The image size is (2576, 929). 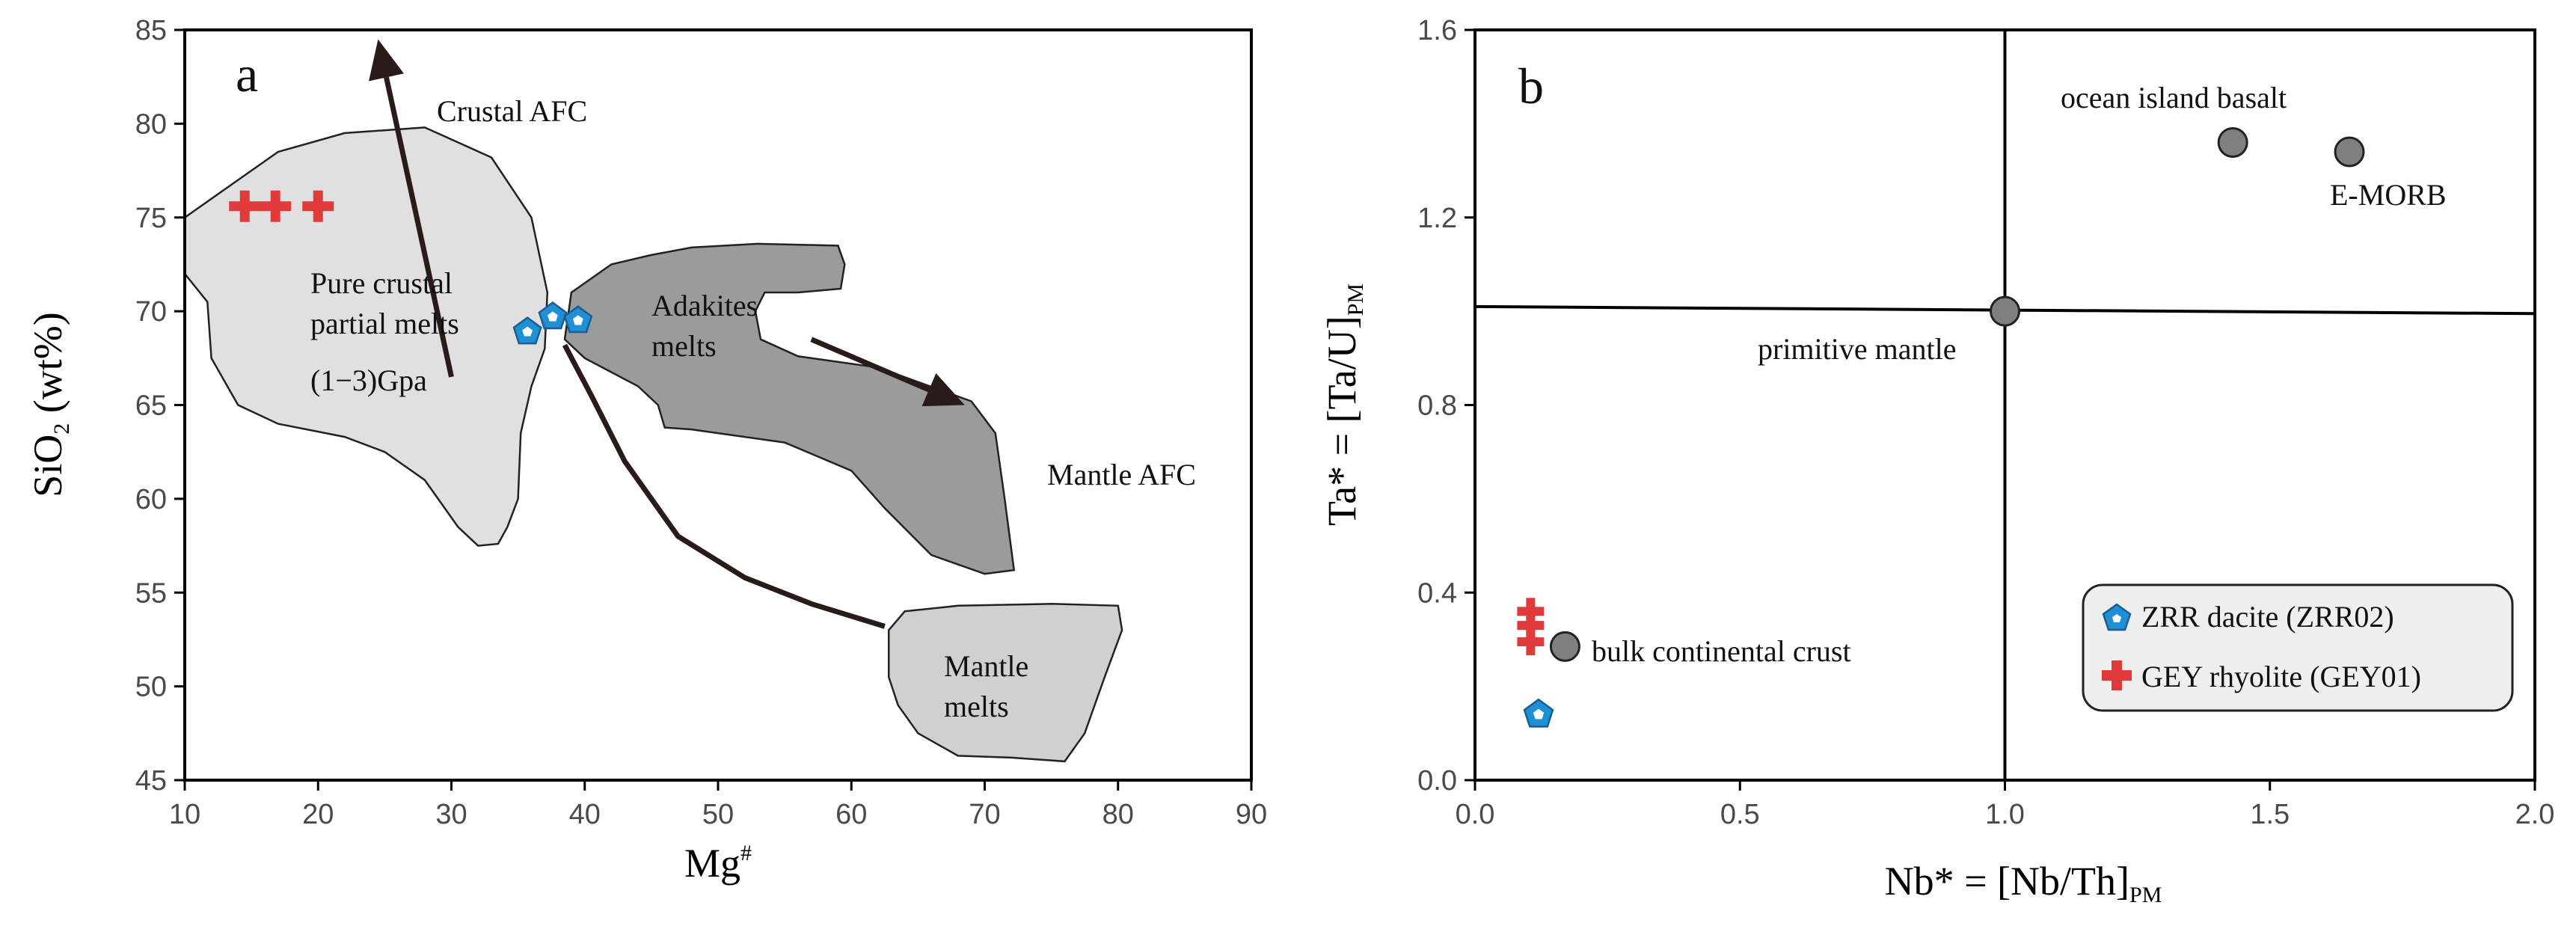 What do you see at coordinates (1539, 714) in the screenshot?
I see `zrr-point-b-inner` at bounding box center [1539, 714].